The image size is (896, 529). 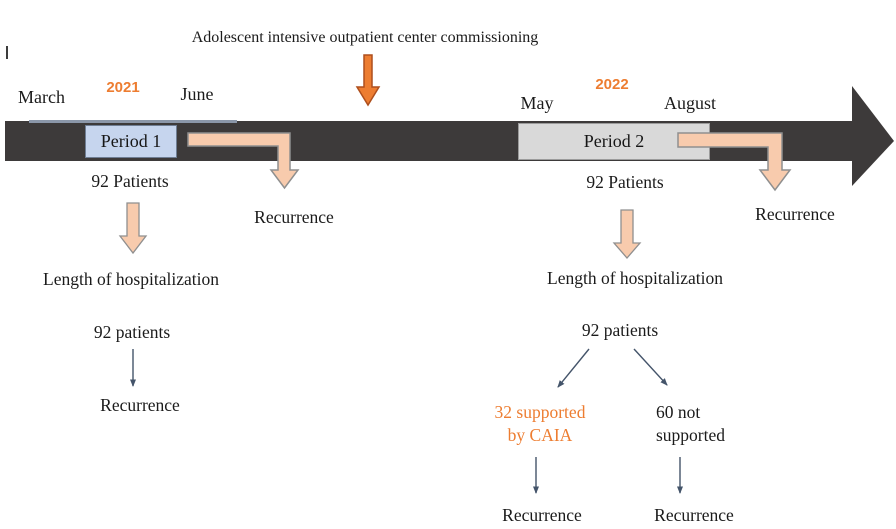 What do you see at coordinates (368, 80) in the screenshot?
I see `commissioning-down-arrow-icon` at bounding box center [368, 80].